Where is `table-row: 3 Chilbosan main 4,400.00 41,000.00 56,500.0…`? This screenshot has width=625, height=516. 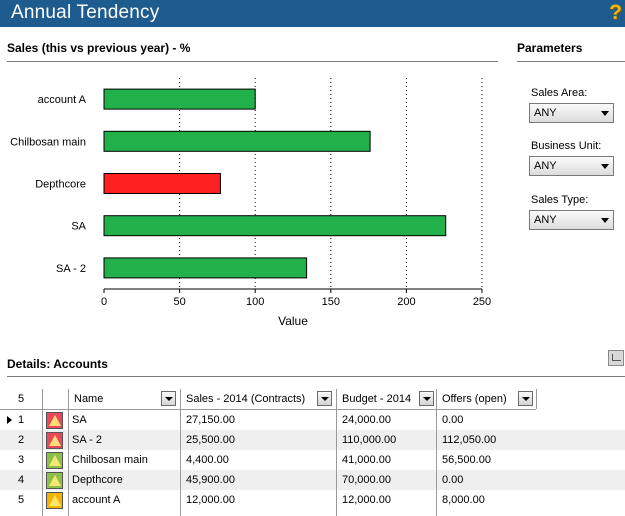 table-row: 3 Chilbosan main 4,400.00 41,000.00 56,500.0… is located at coordinates (312, 460).